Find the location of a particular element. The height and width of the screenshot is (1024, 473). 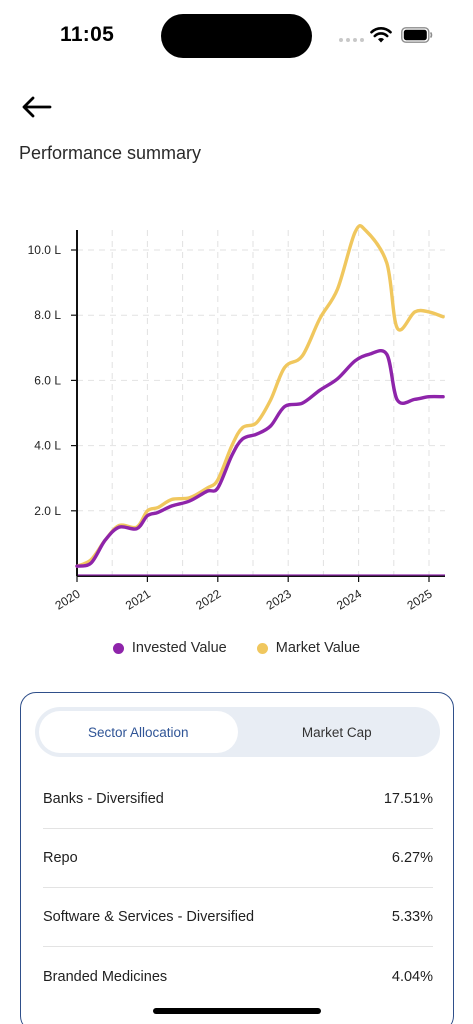

arrow-left-icon is located at coordinates (37, 107).